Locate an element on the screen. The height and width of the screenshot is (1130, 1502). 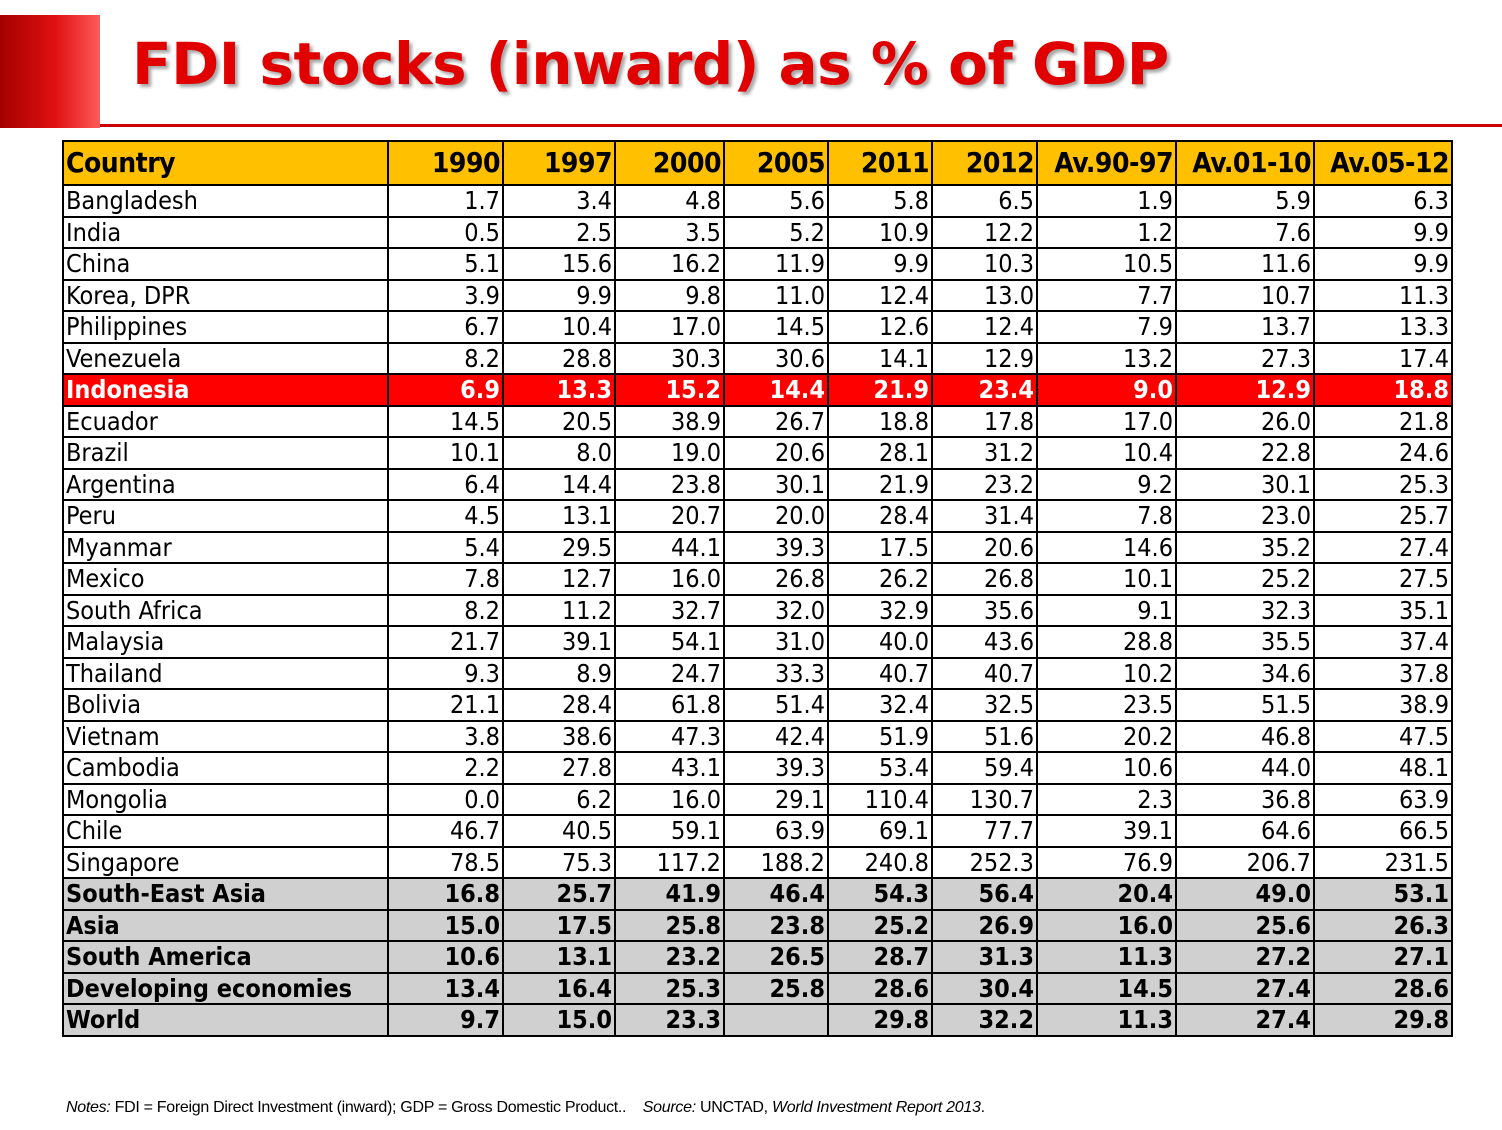
country-cell: Ecuador is located at coordinates (225, 421).